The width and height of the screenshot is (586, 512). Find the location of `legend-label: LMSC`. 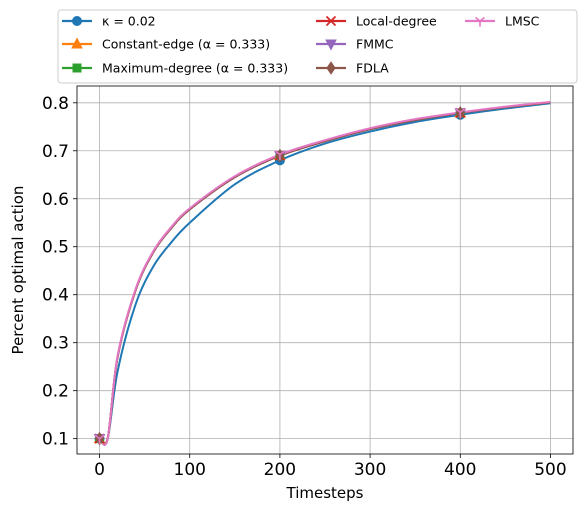

legend-label: LMSC is located at coordinates (522, 21).